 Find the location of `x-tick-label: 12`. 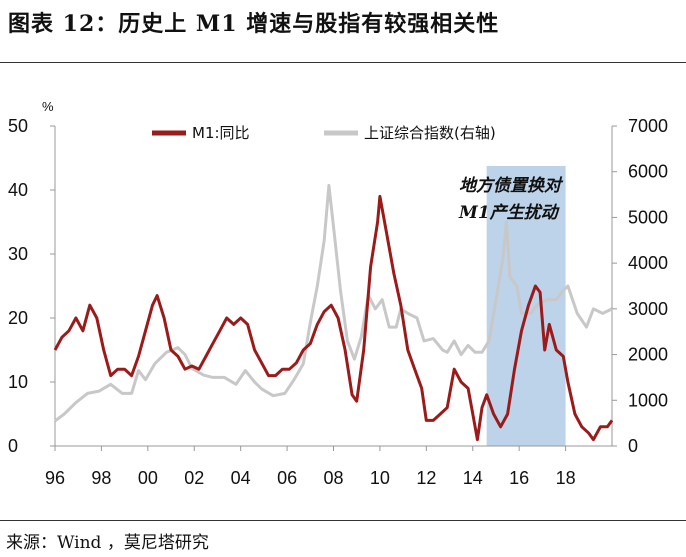

x-tick-label: 12 is located at coordinates (426, 478).